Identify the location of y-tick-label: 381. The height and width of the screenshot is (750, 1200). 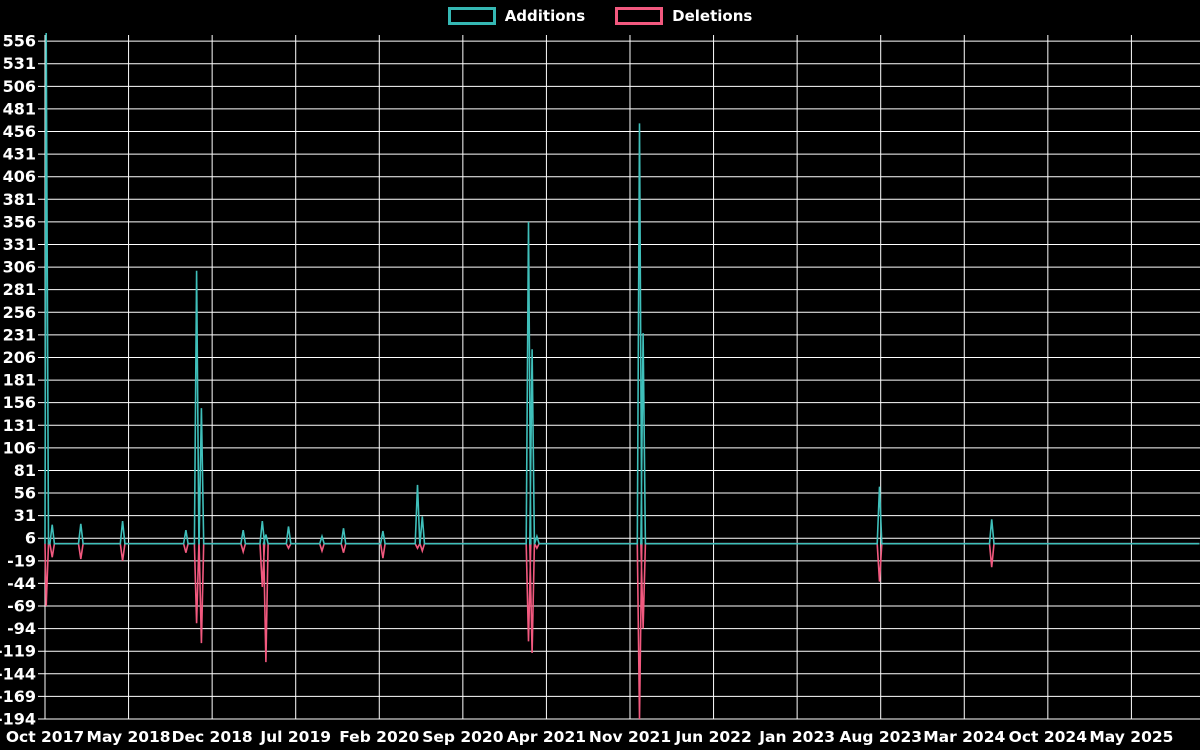
(19, 199).